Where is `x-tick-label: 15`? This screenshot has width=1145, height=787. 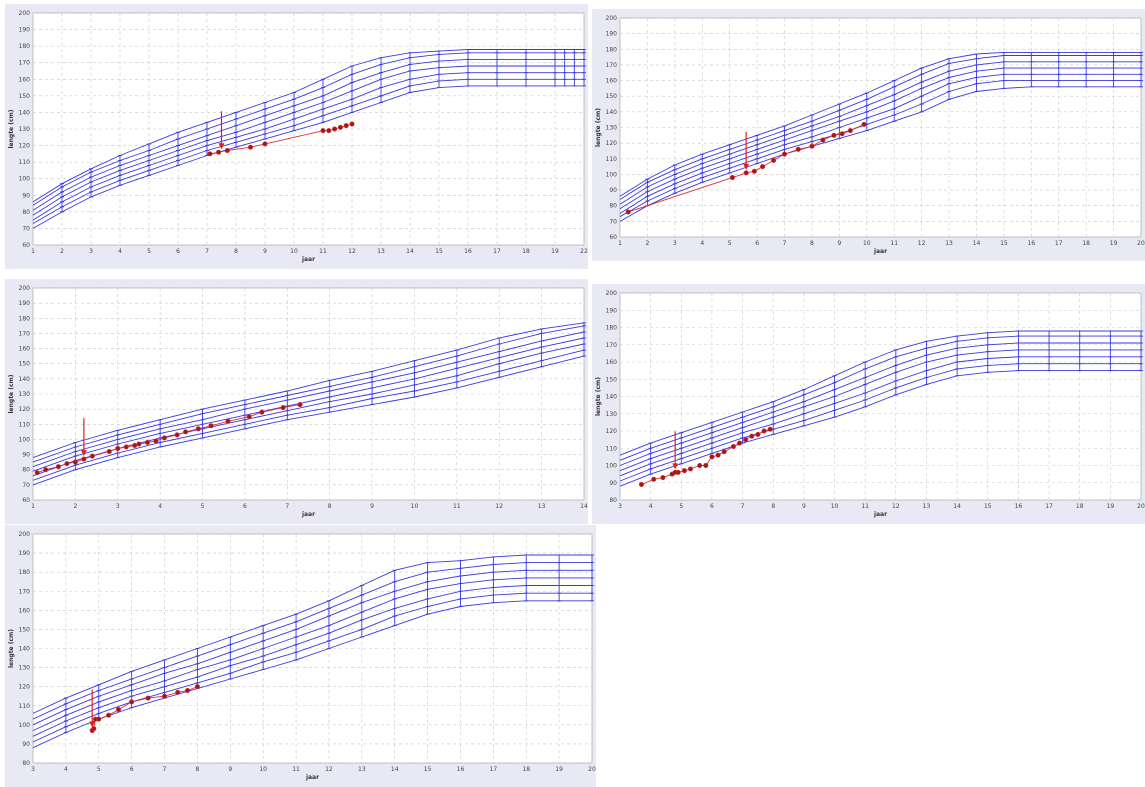 x-tick-label: 15 is located at coordinates (428, 769).